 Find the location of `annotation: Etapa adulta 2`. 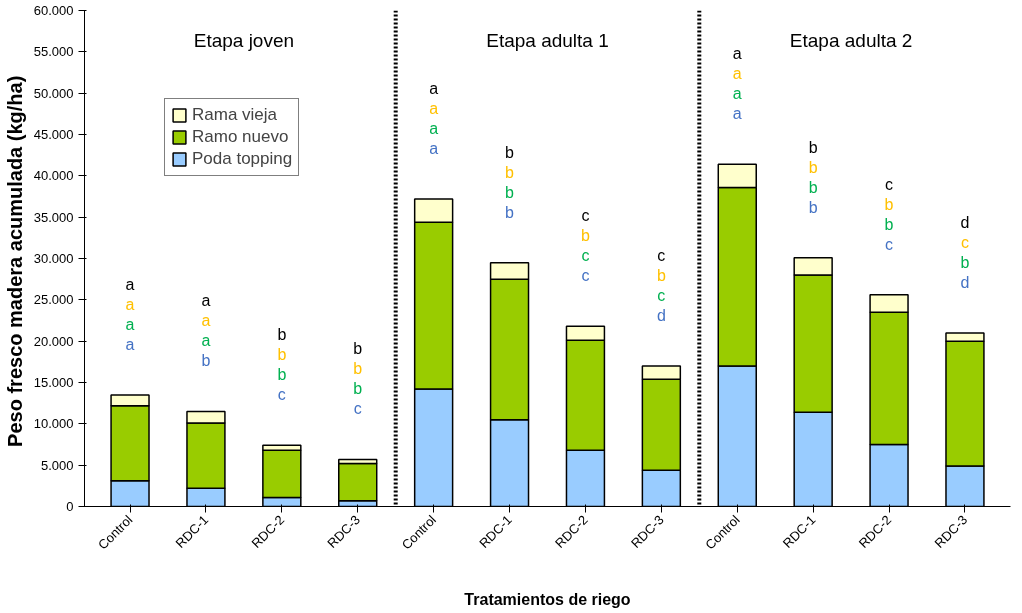

annotation: Etapa adulta 2 is located at coordinates (851, 40).